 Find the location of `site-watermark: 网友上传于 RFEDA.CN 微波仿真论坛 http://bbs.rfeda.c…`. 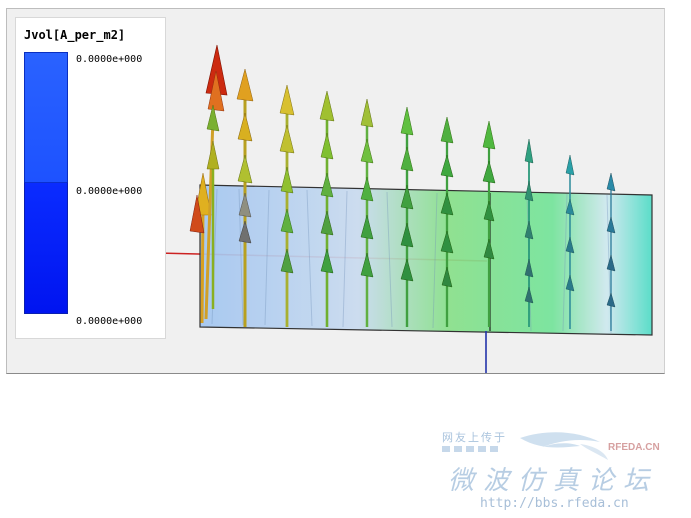

site-watermark: 网友上传于 RFEDA.CN 微波仿真论坛 http://bbs.rfeda.c… is located at coordinates (555, 467).